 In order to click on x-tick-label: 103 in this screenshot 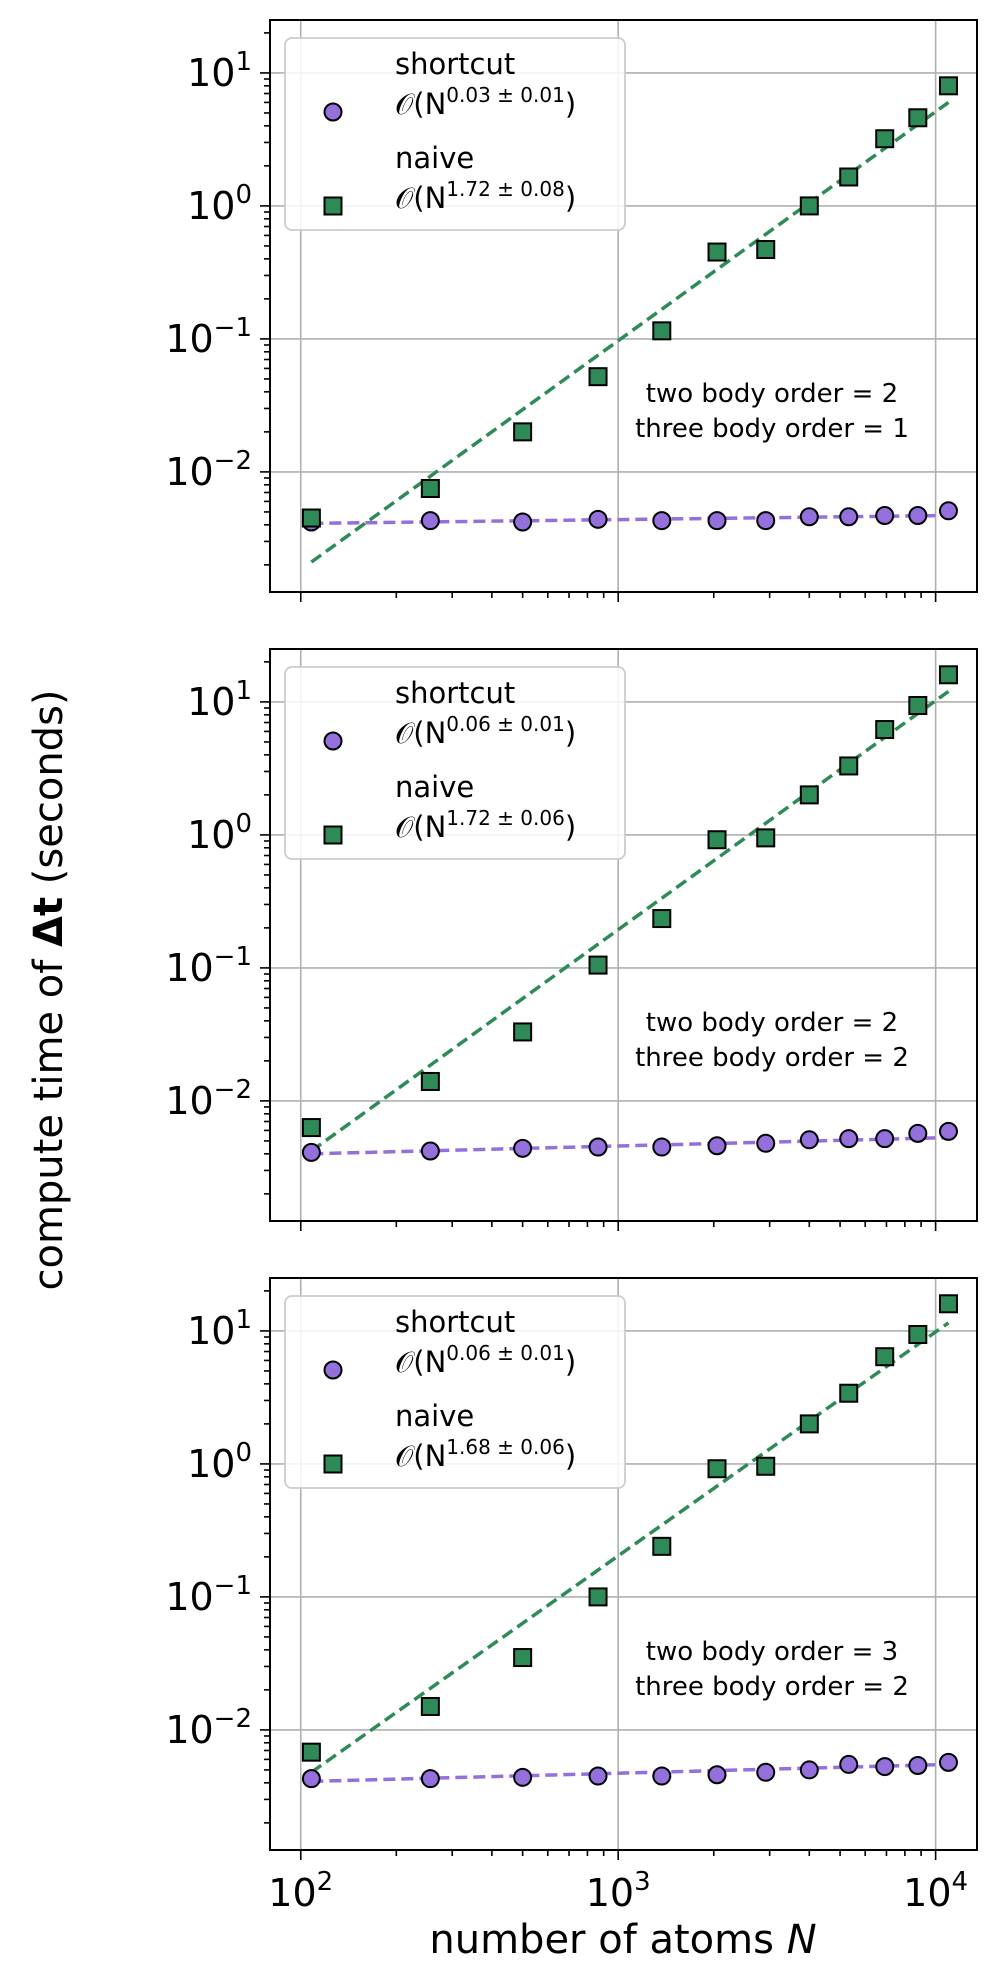, I will do `click(618, 1891)`.